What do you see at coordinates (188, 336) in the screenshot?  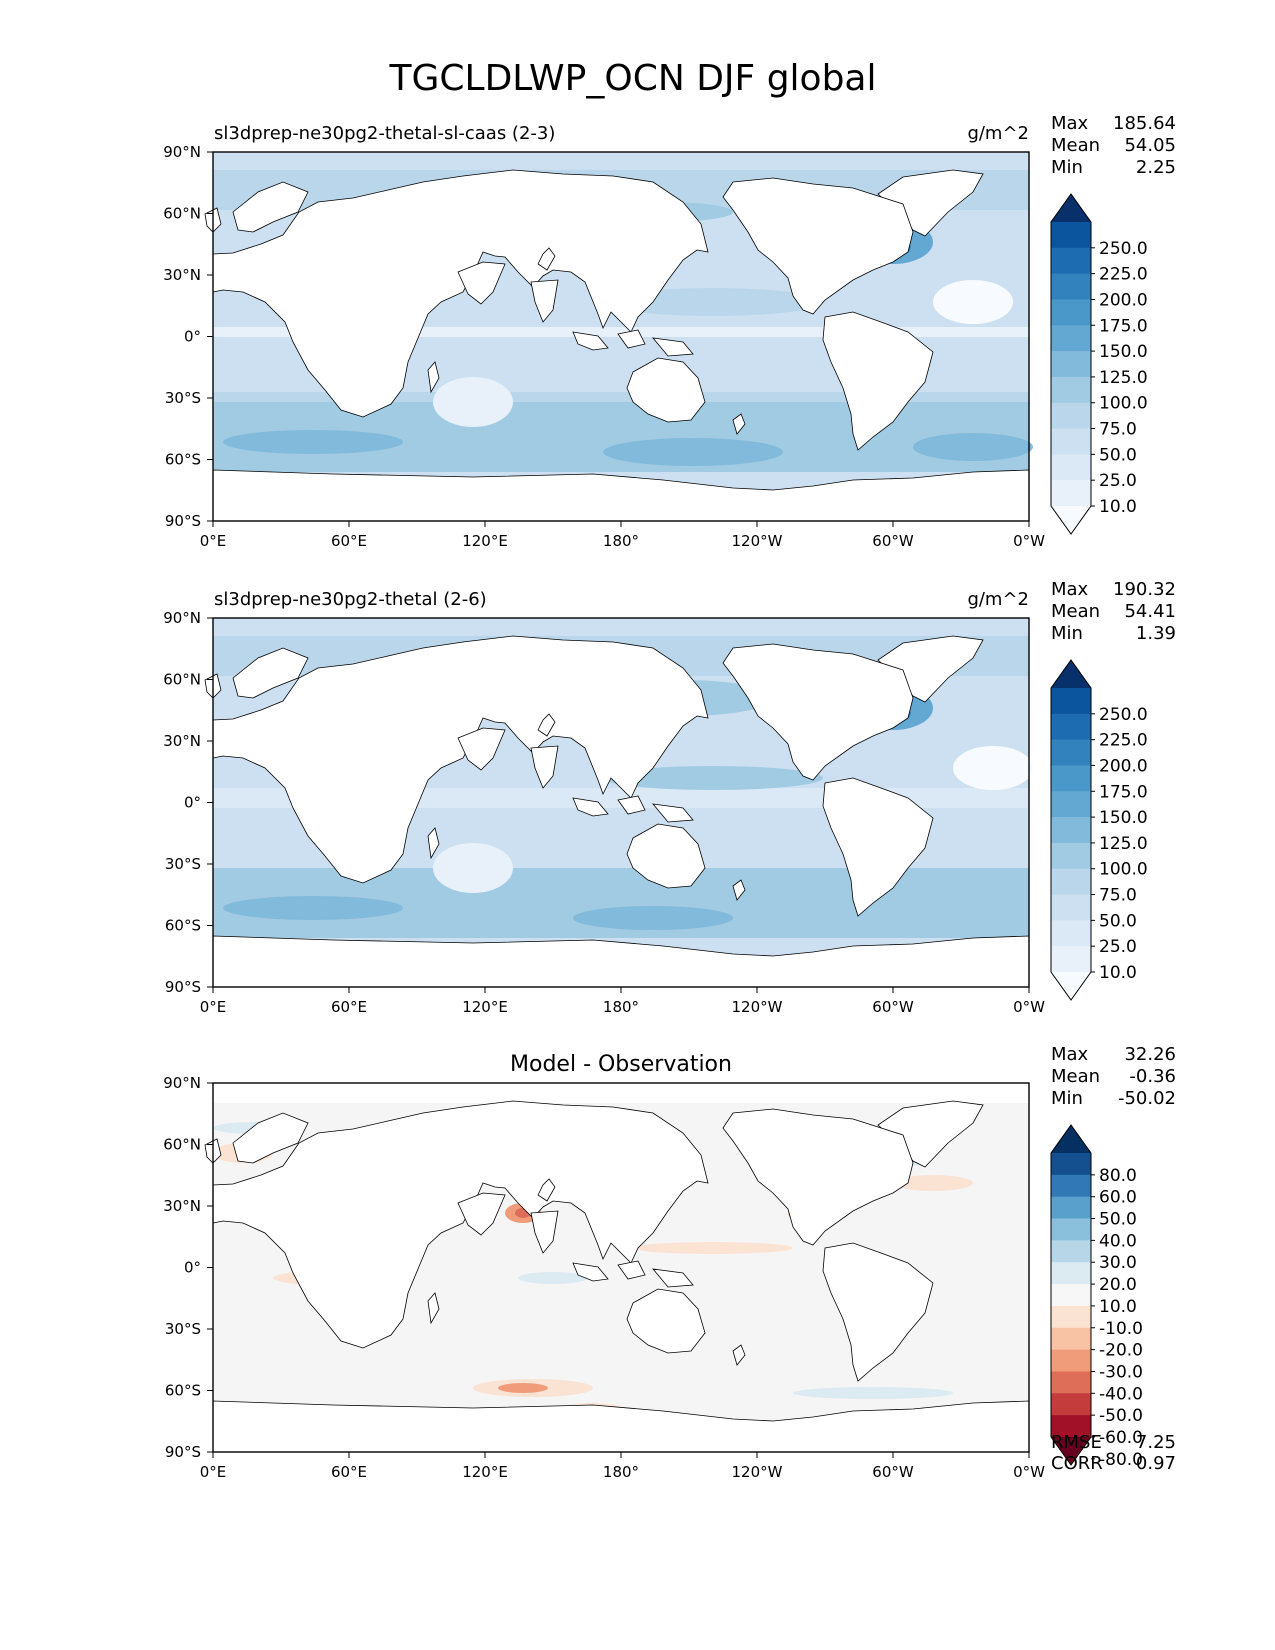 I see `lat-axis: 90°N 60°N 30°N 0° 30°S 60°S 90°S` at bounding box center [188, 336].